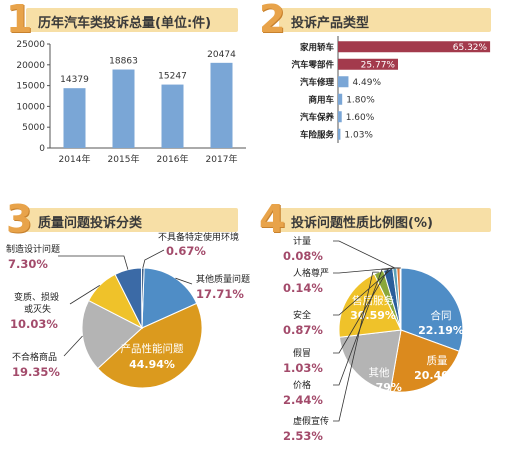 The width and height of the screenshot is (507, 468). I want to click on x-tick-label: 2014年, so click(75, 159).